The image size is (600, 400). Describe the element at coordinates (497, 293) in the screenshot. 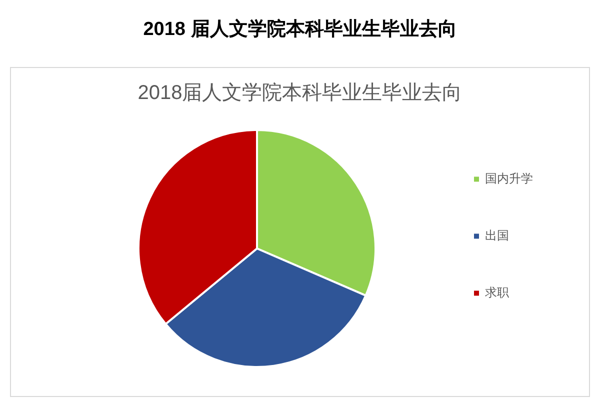

I see `legend-label: 求职` at that location.